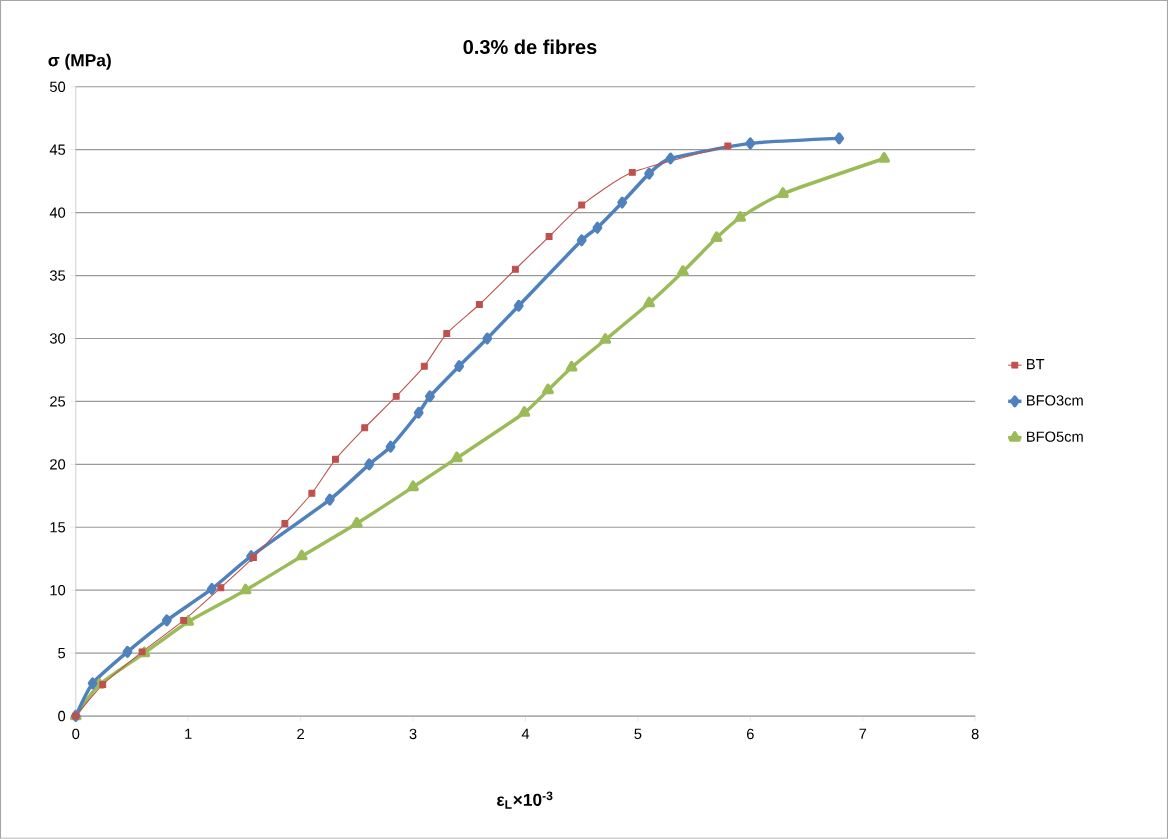 The image size is (1168, 839). Describe the element at coordinates (57, 275) in the screenshot. I see `y-tick-label: 35` at that location.